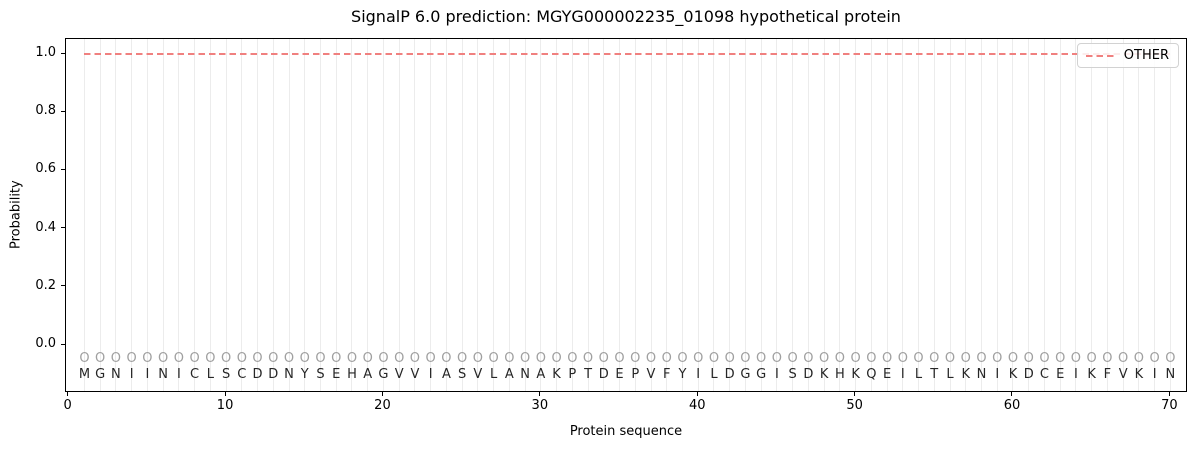 The width and height of the screenshot is (1200, 450). I want to click on sequence-letter: D, so click(603, 374).